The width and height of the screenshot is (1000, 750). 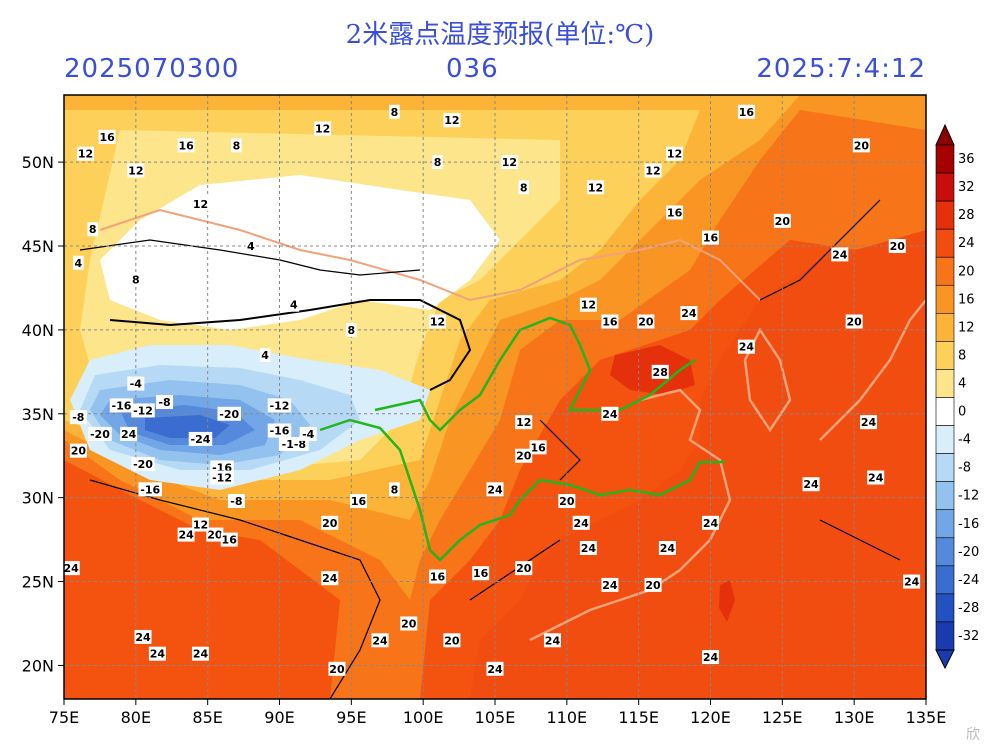 I want to click on river-yangtze, so click(x=522, y=490).